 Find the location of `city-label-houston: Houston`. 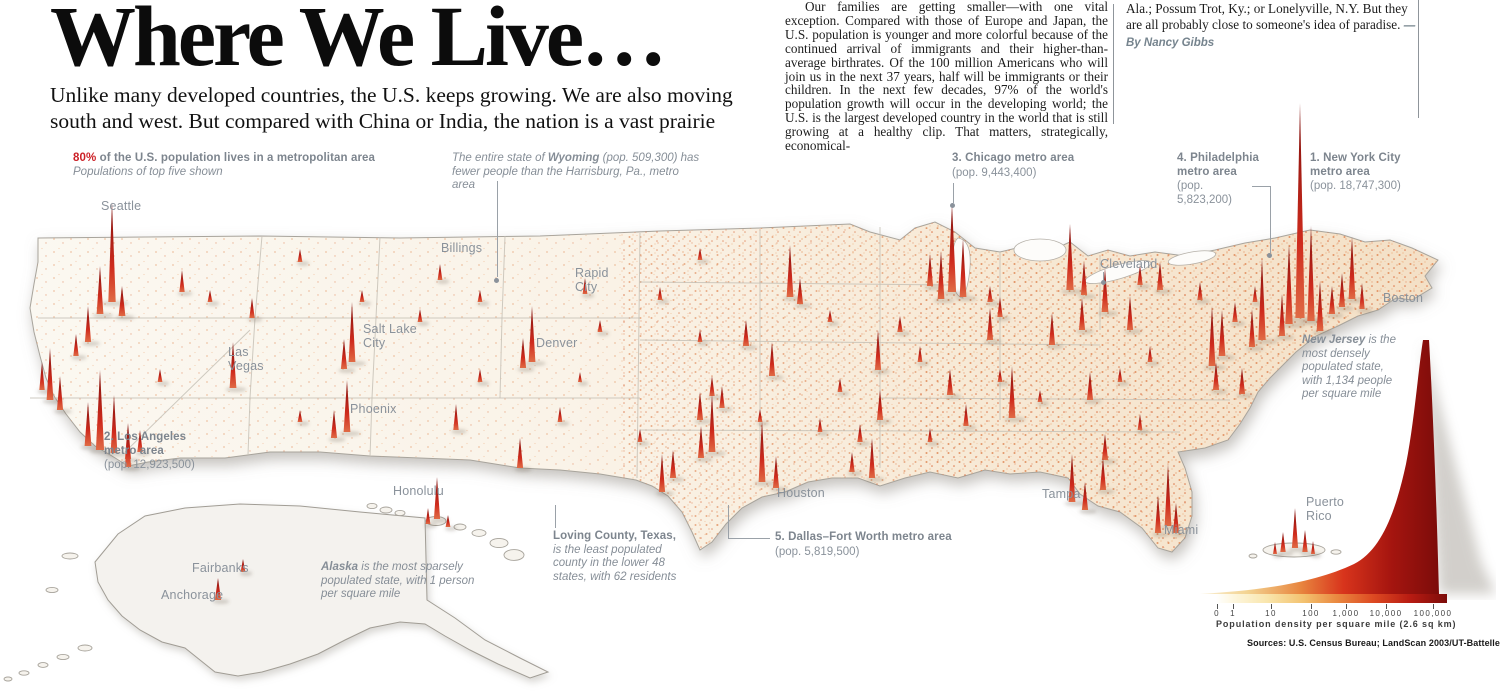

city-label-houston: Houston is located at coordinates (801, 493).